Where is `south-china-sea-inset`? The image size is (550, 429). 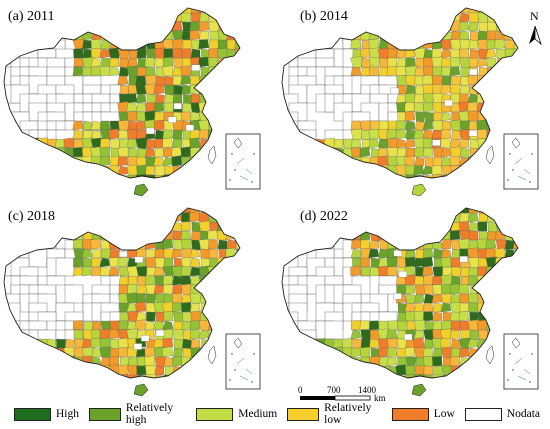 south-china-sea-inset is located at coordinates (243, 361).